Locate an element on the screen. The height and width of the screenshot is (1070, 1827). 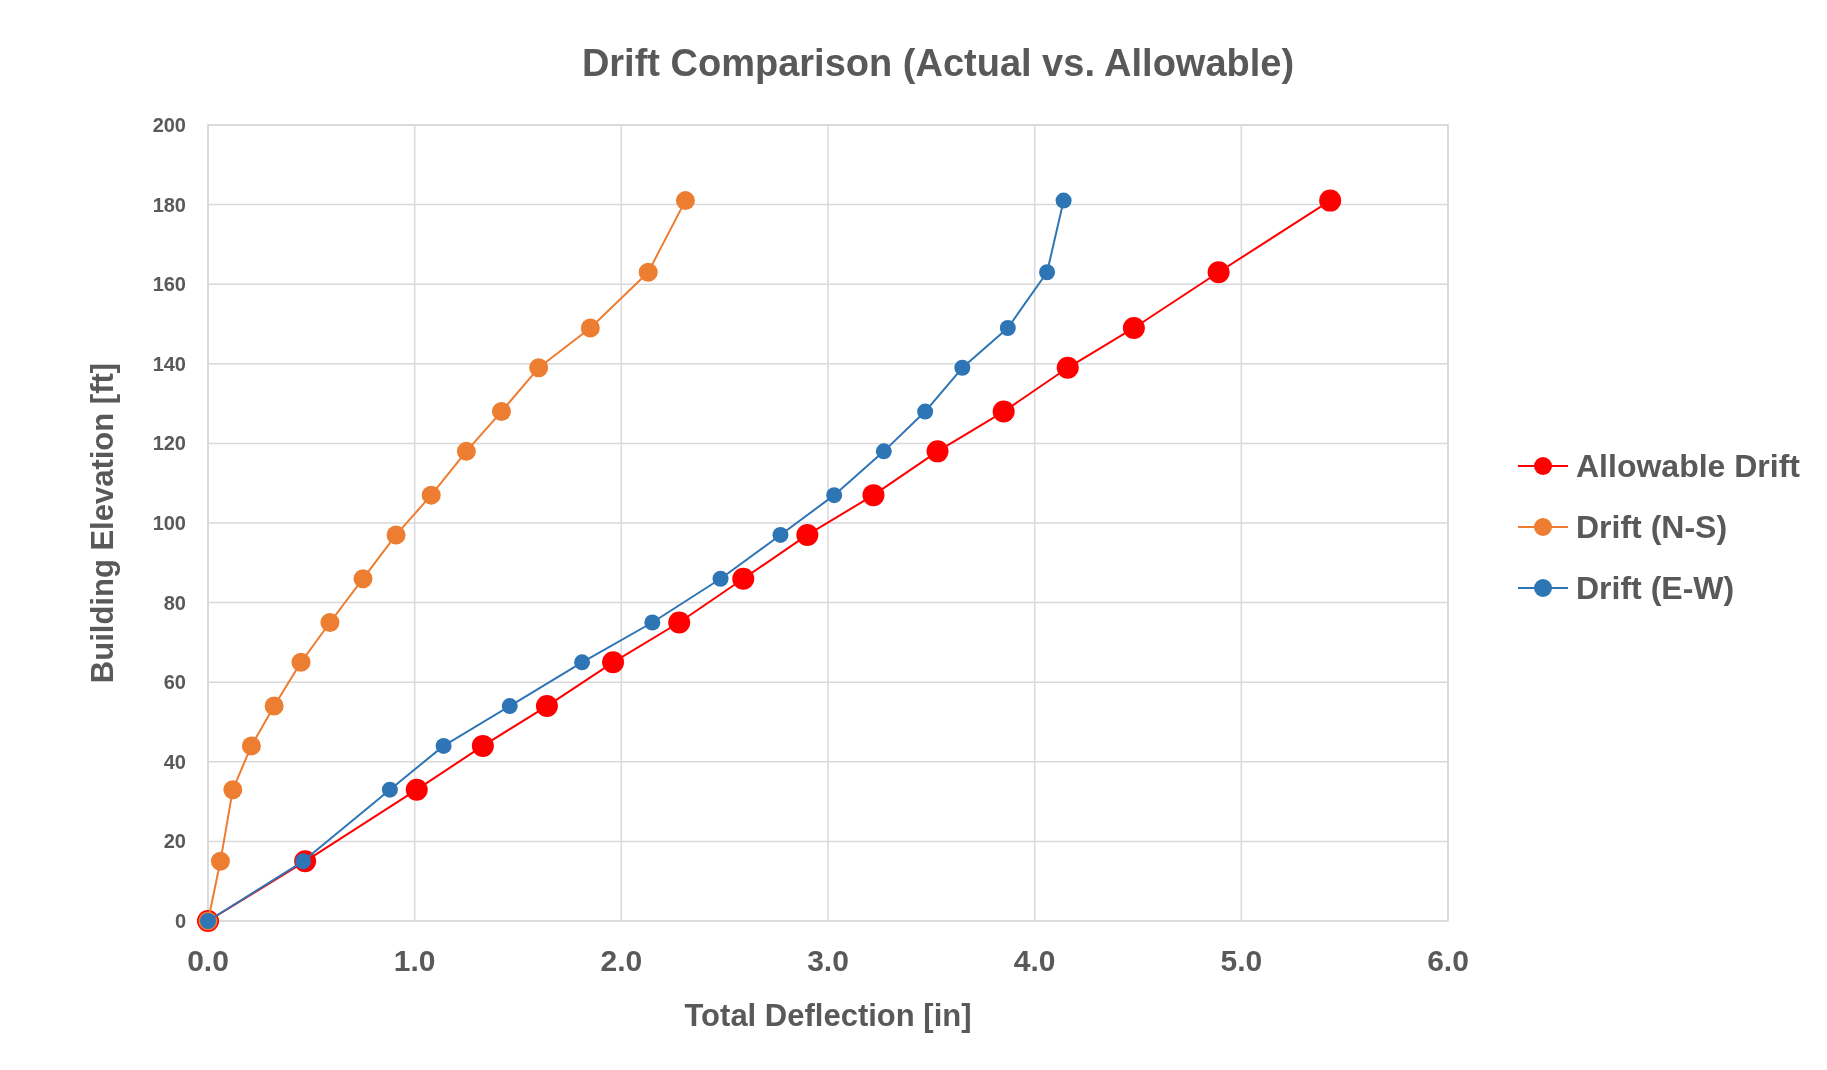
x-axis-title: Total Deflection [in] is located at coordinates (828, 1015).